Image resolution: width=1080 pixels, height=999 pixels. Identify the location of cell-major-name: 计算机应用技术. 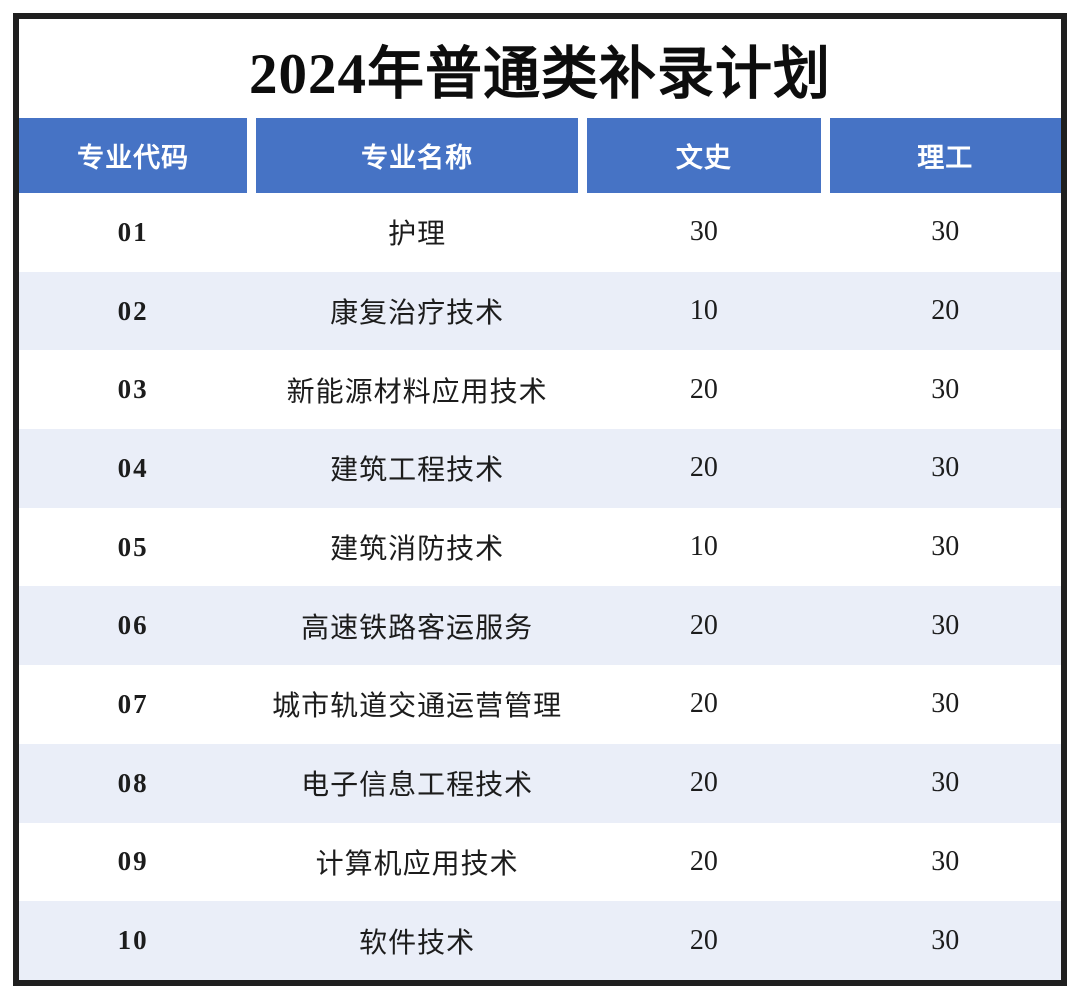
(417, 864).